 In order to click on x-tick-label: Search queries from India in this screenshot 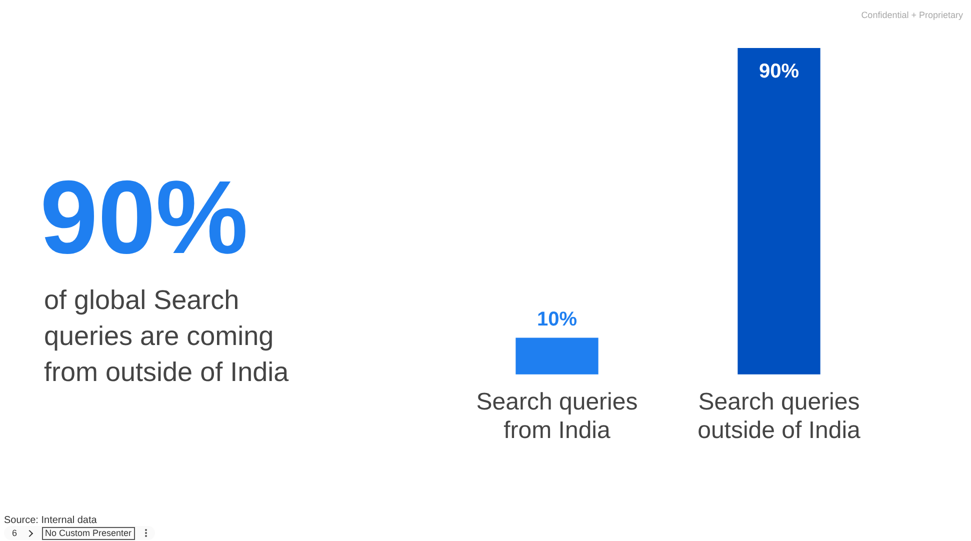, I will do `click(557, 416)`.